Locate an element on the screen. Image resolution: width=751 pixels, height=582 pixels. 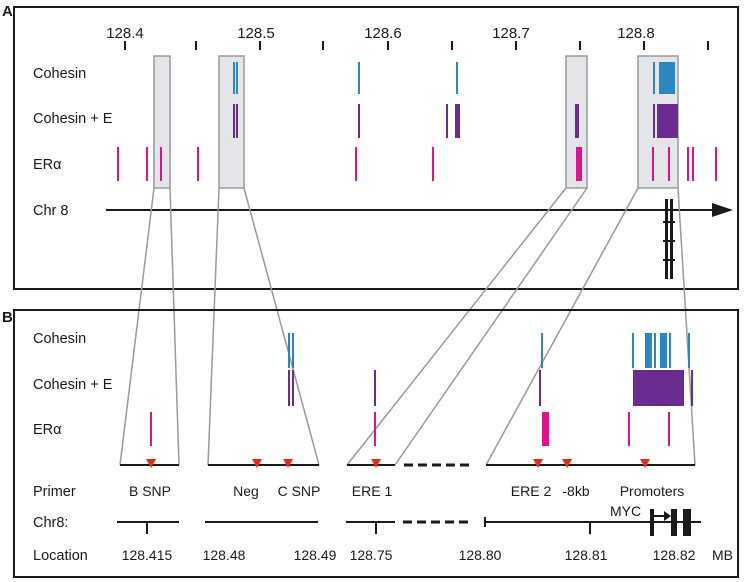
panel-a-cohesin-e-peaks is located at coordinates (455, 121).